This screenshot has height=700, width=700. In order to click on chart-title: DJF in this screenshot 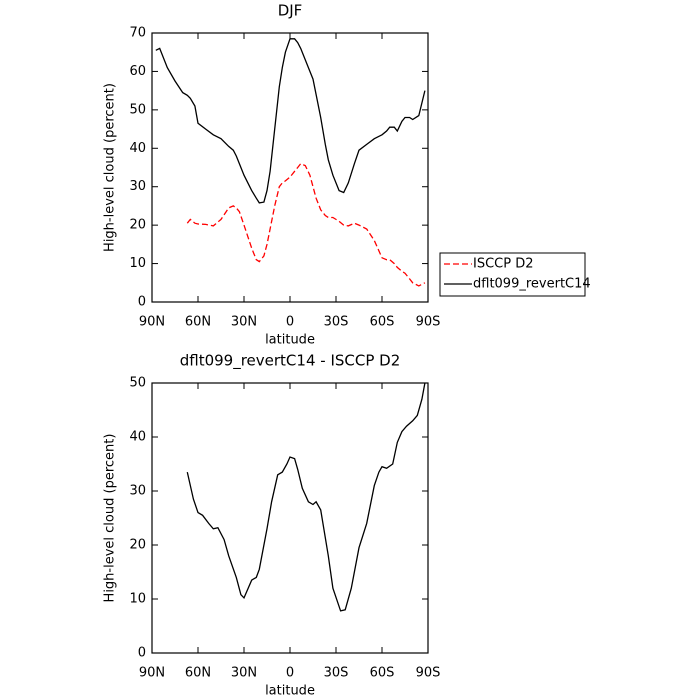, I will do `click(290, 11)`.